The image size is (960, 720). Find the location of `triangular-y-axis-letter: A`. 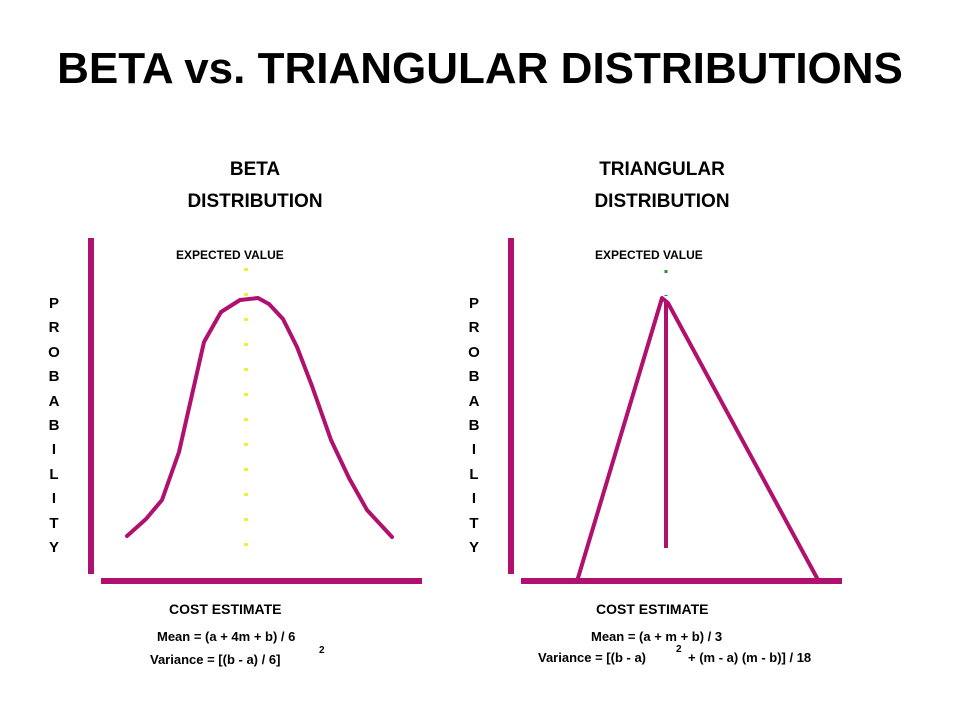

triangular-y-axis-letter: A is located at coordinates (474, 401).